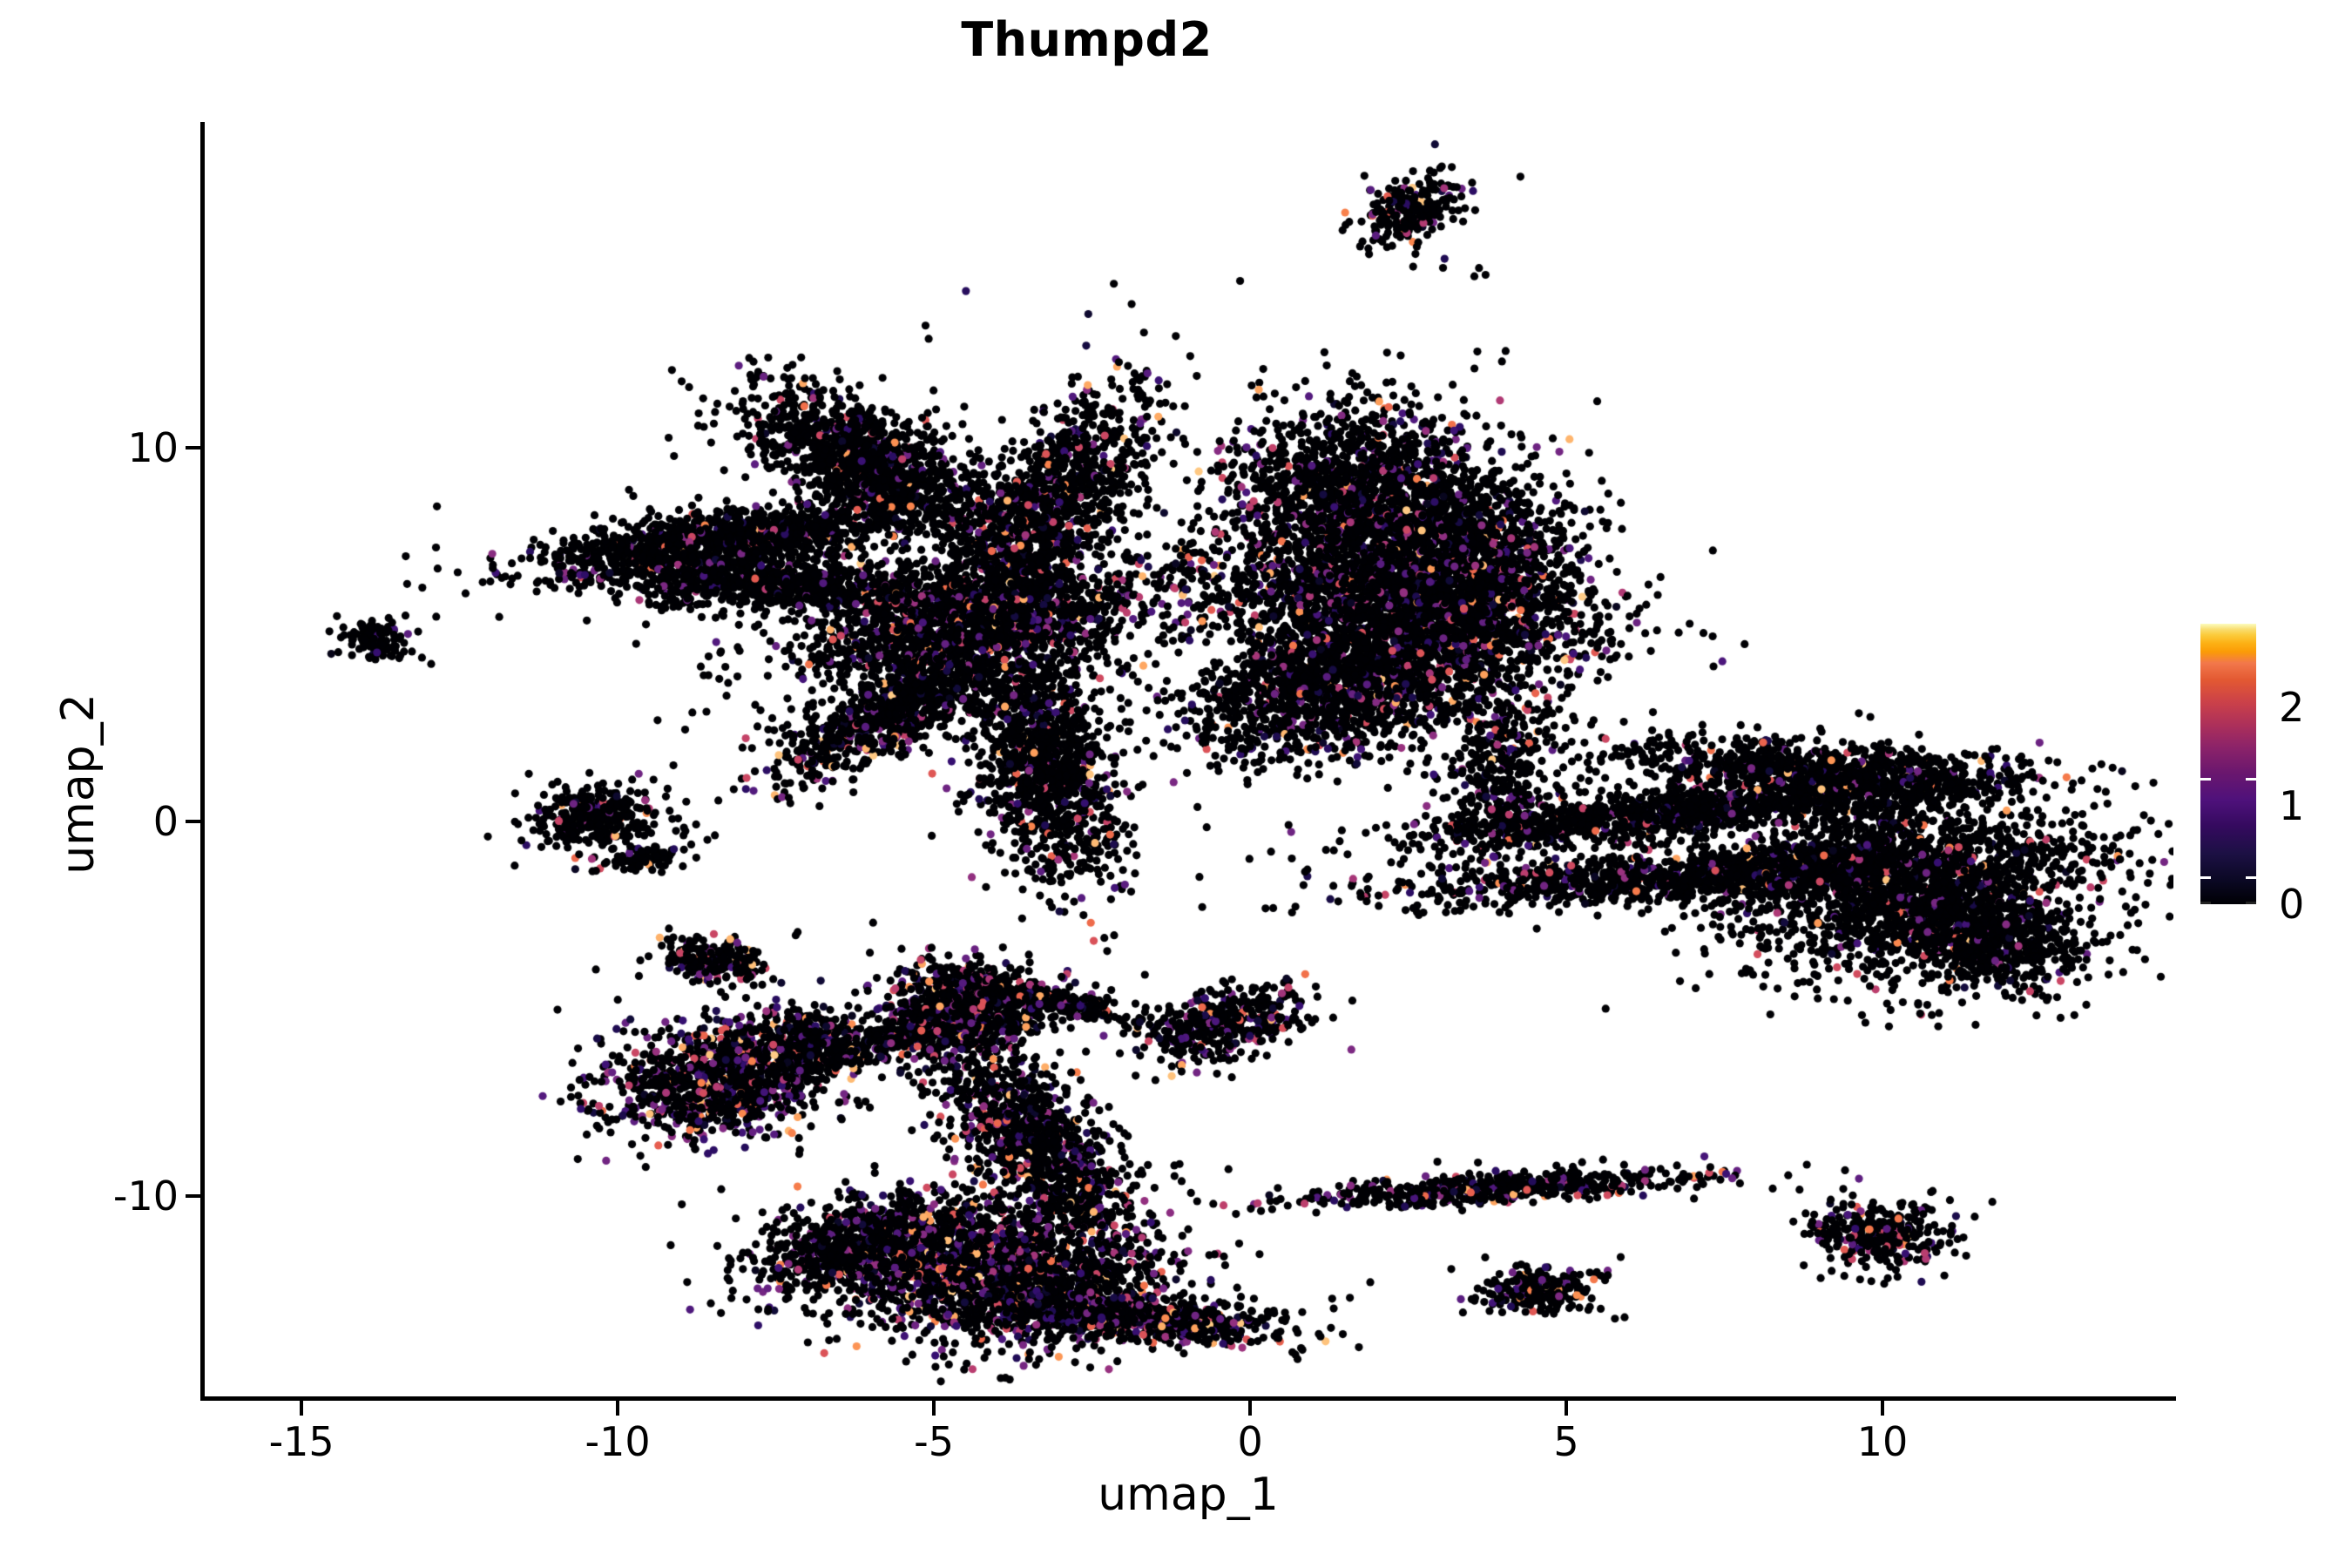 The height and width of the screenshot is (1568, 2352). Describe the element at coordinates (145, 1196) in the screenshot. I see `y-tick-label: -10` at that location.